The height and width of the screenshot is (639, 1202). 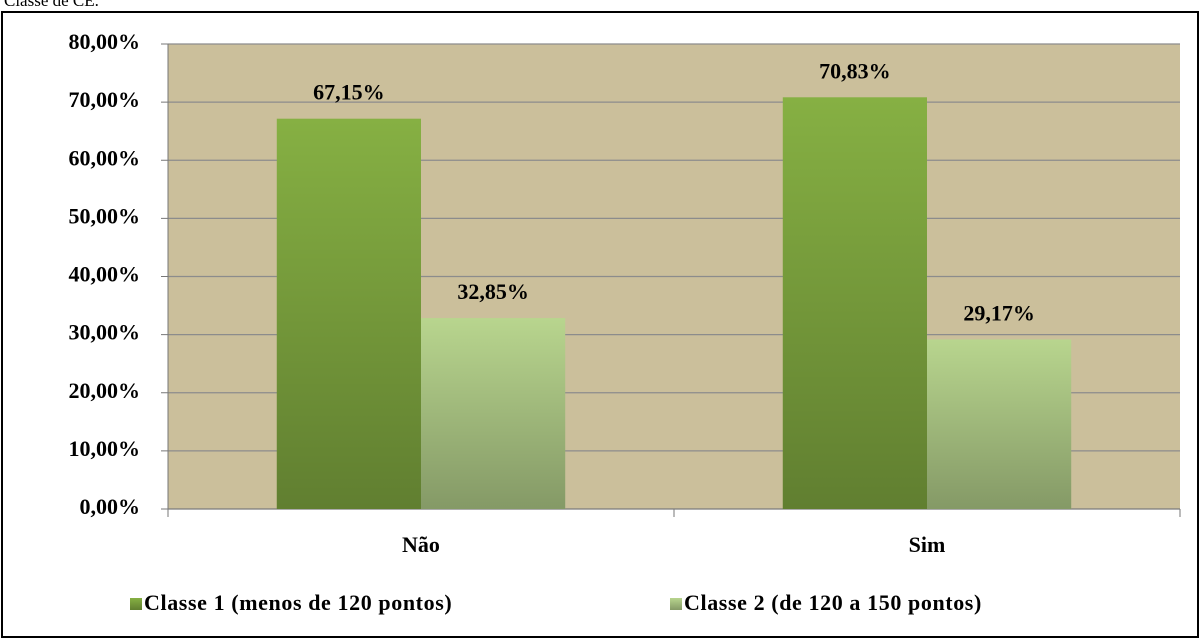 What do you see at coordinates (105, 215) in the screenshot?
I see `y-tick-label: 50,00%` at bounding box center [105, 215].